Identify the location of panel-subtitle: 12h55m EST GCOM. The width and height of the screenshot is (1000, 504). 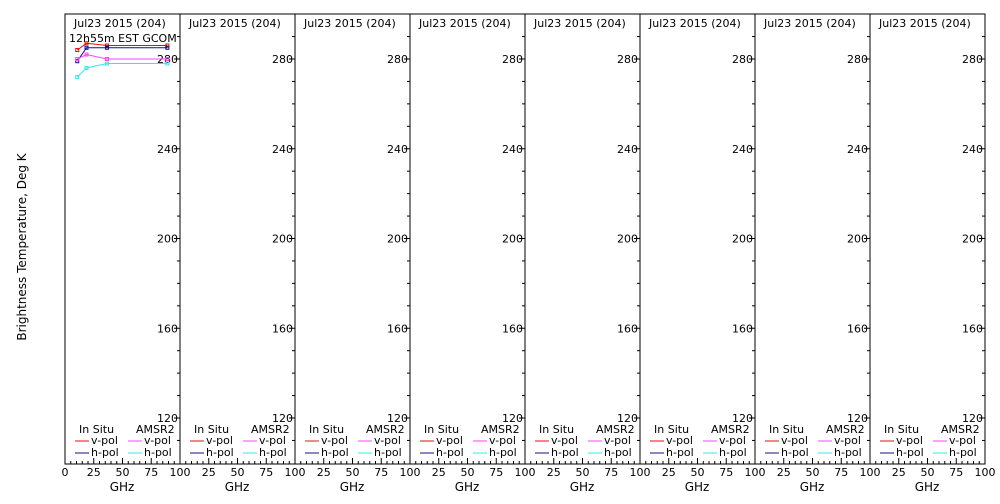
(123, 38).